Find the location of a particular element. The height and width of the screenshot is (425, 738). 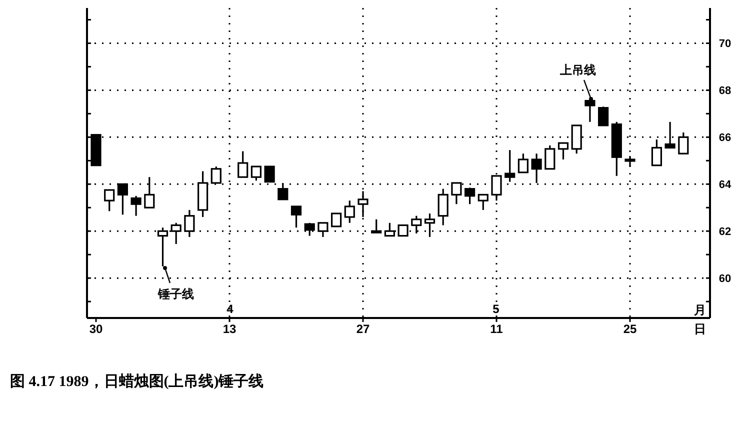

x-axis-title: 月日 is located at coordinates (699, 319).